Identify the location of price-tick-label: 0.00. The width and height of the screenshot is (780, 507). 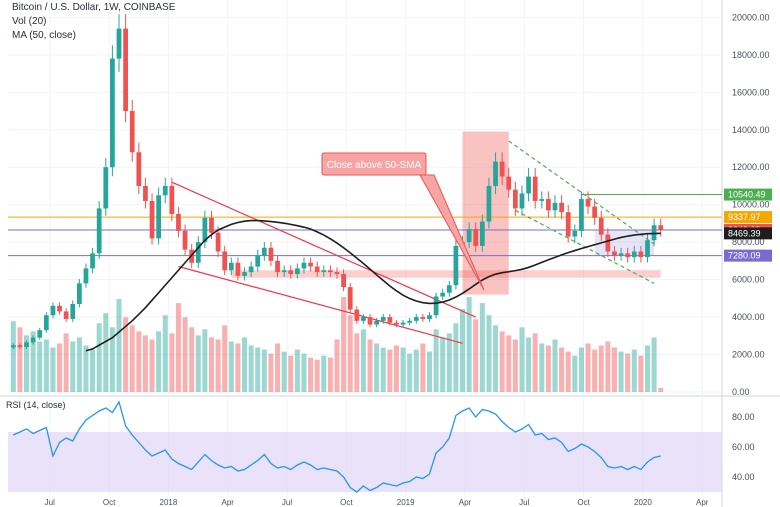
(741, 392).